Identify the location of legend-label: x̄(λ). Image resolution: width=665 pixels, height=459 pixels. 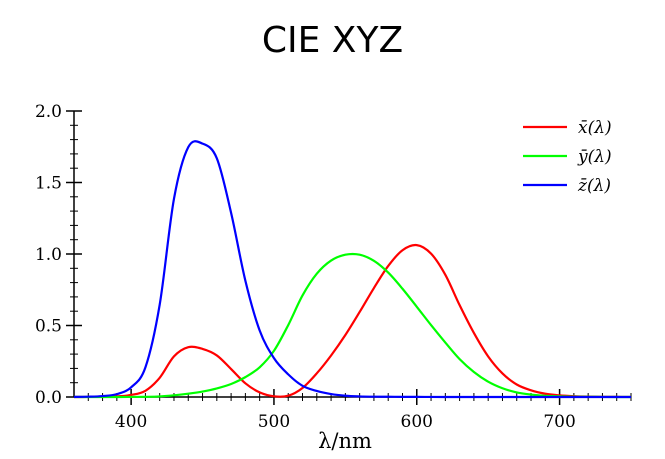
(595, 128).